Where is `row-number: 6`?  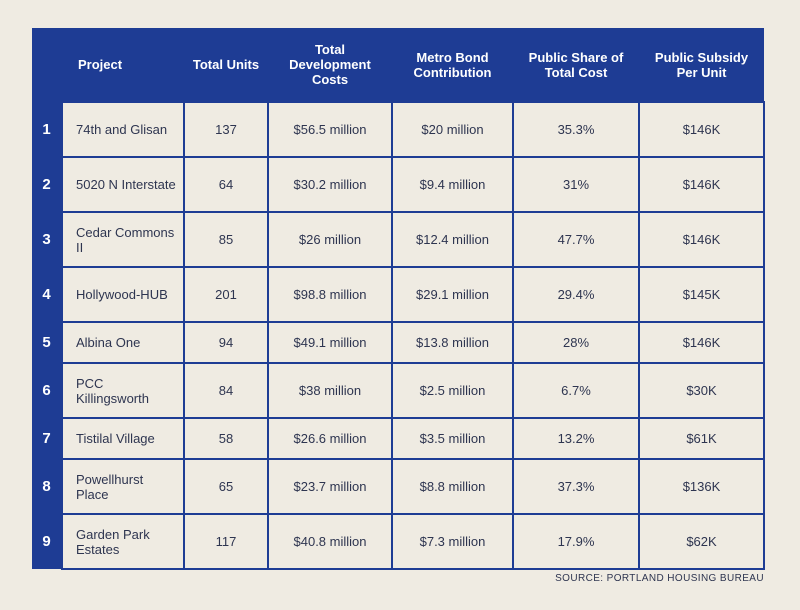 row-number: 6 is located at coordinates (47, 390).